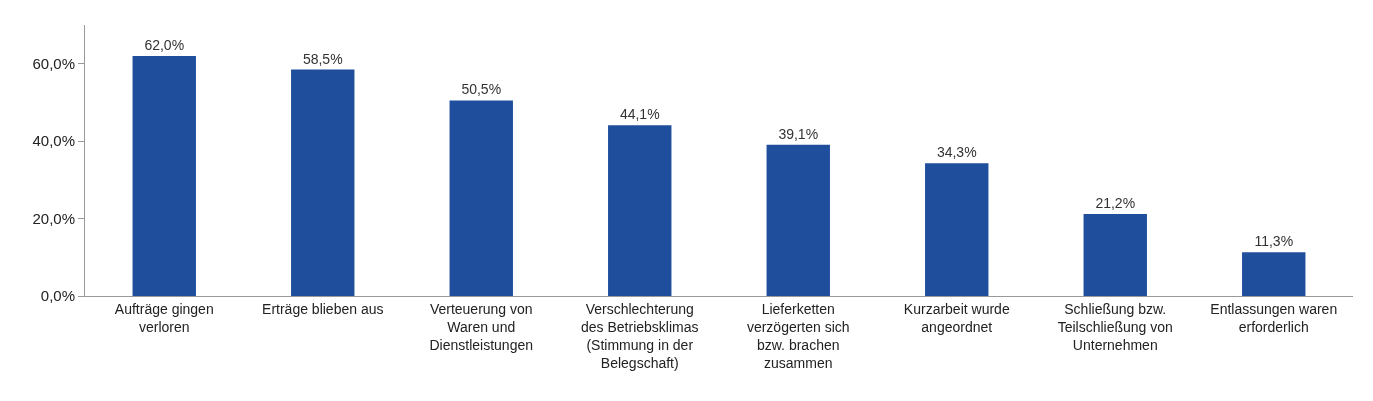 This screenshot has height=401, width=1373. Describe the element at coordinates (1115, 202) in the screenshot. I see `data-label: 21,2%` at that location.